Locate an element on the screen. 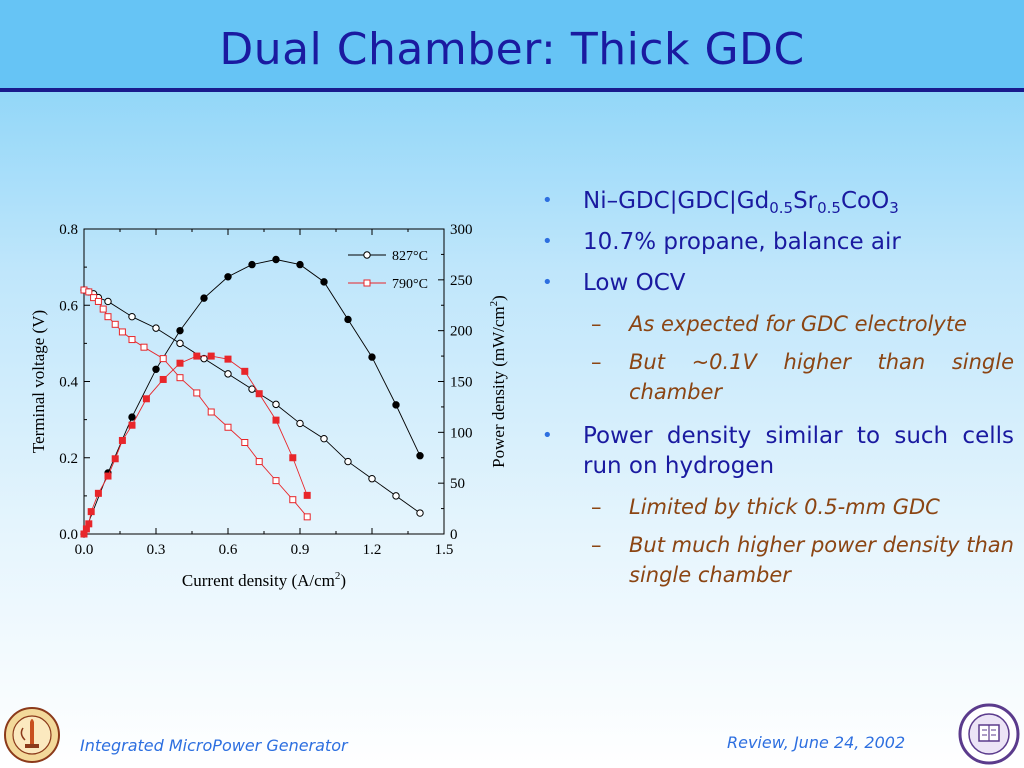 The width and height of the screenshot is (1024, 768). legend-label-790: 790°C is located at coordinates (410, 284).